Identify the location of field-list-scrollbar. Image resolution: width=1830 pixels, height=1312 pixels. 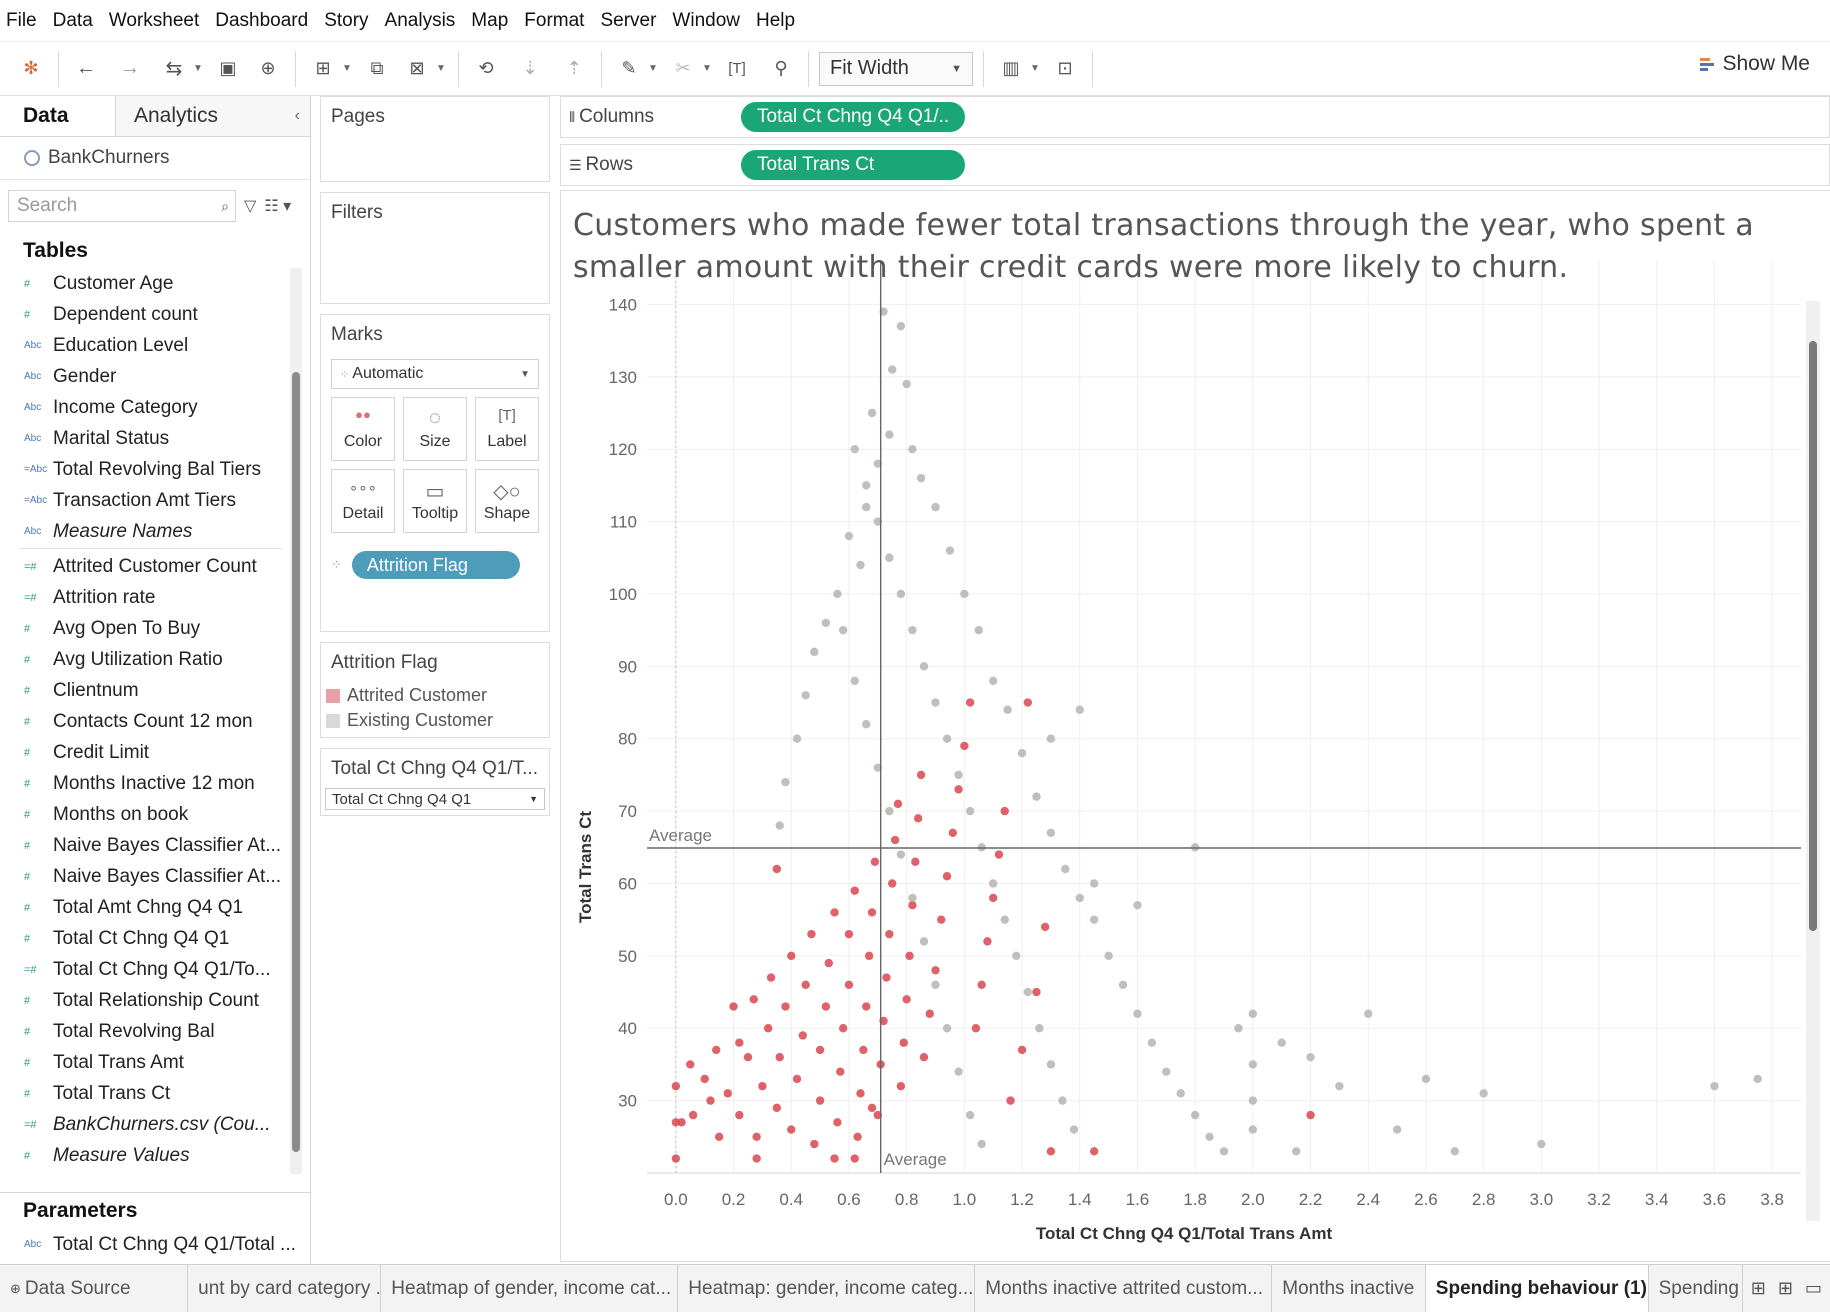
(296, 721).